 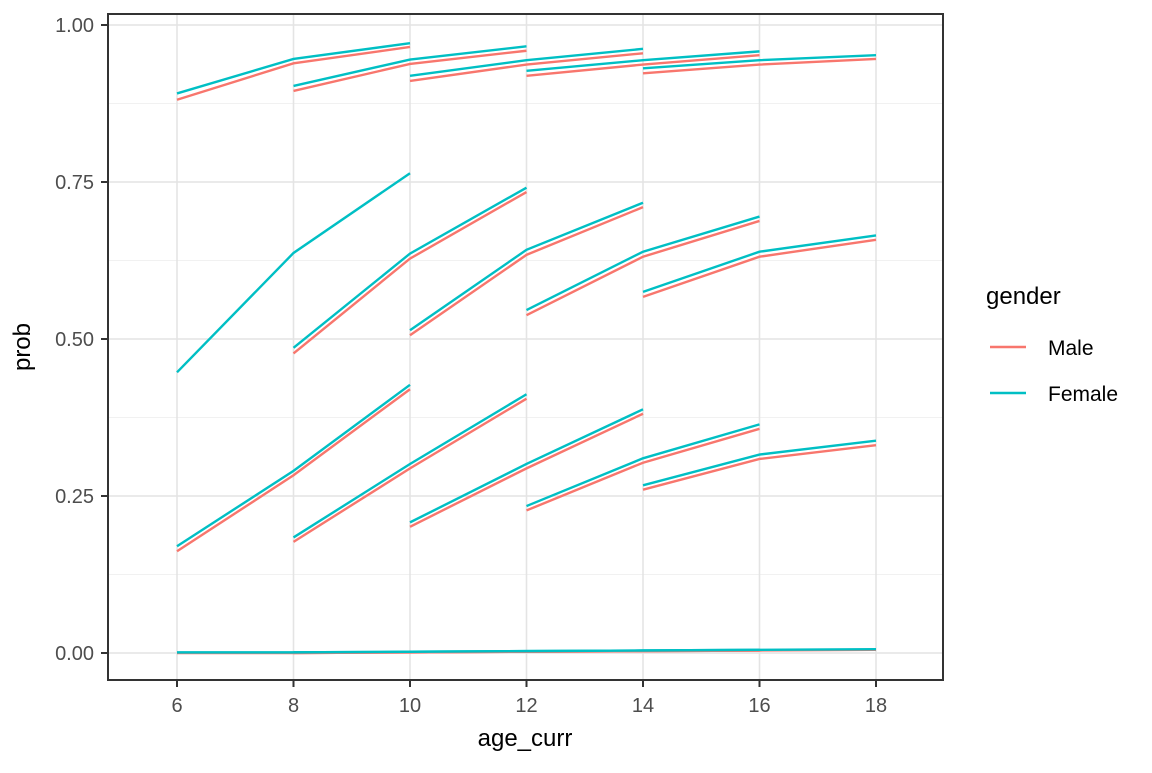 What do you see at coordinates (759, 61) in the screenshot?
I see `line-top-cohort5-female` at bounding box center [759, 61].